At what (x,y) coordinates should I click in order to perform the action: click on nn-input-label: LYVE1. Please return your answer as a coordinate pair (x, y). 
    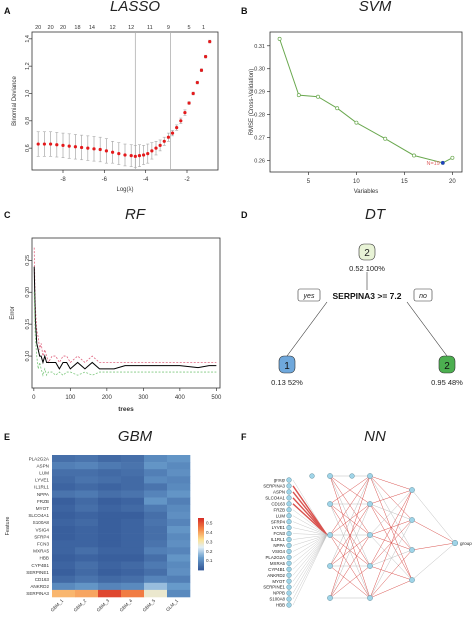
    Looking at the image, I should click on (279, 527).